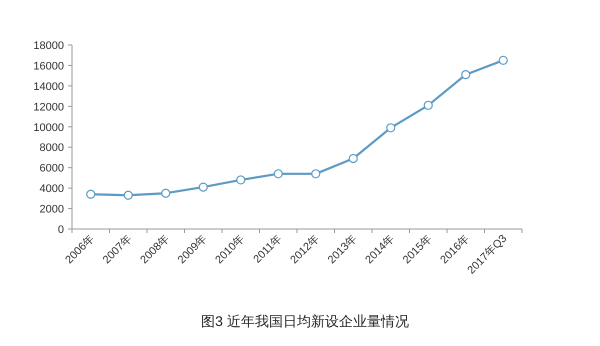 Image resolution: width=600 pixels, height=346 pixels. What do you see at coordinates (305, 321) in the screenshot?
I see `text: 图3 近年我国日均新设企业量情况` at bounding box center [305, 321].